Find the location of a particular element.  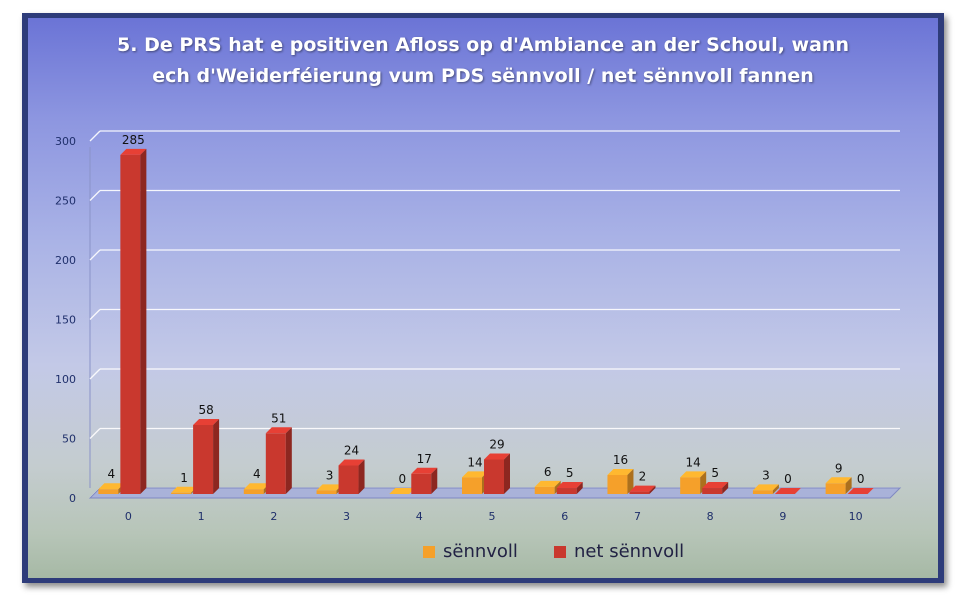

legend: sënnvoll net sënnvoll is located at coordinates (571, 551).